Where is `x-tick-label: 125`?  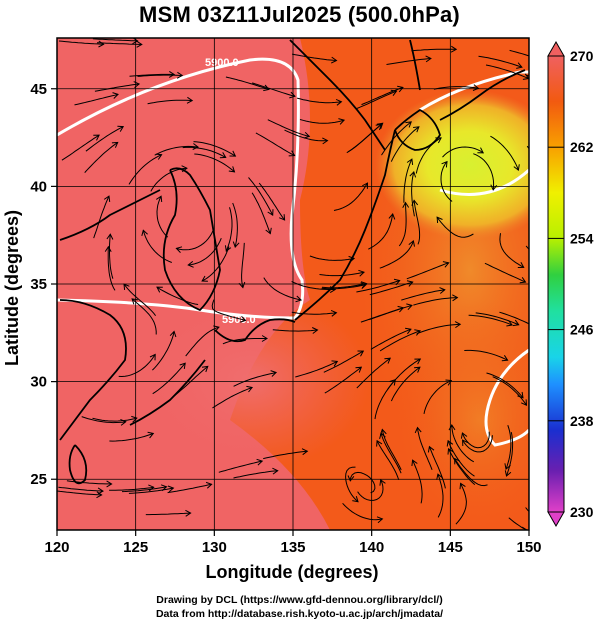
x-tick-label: 125 is located at coordinates (135, 547).